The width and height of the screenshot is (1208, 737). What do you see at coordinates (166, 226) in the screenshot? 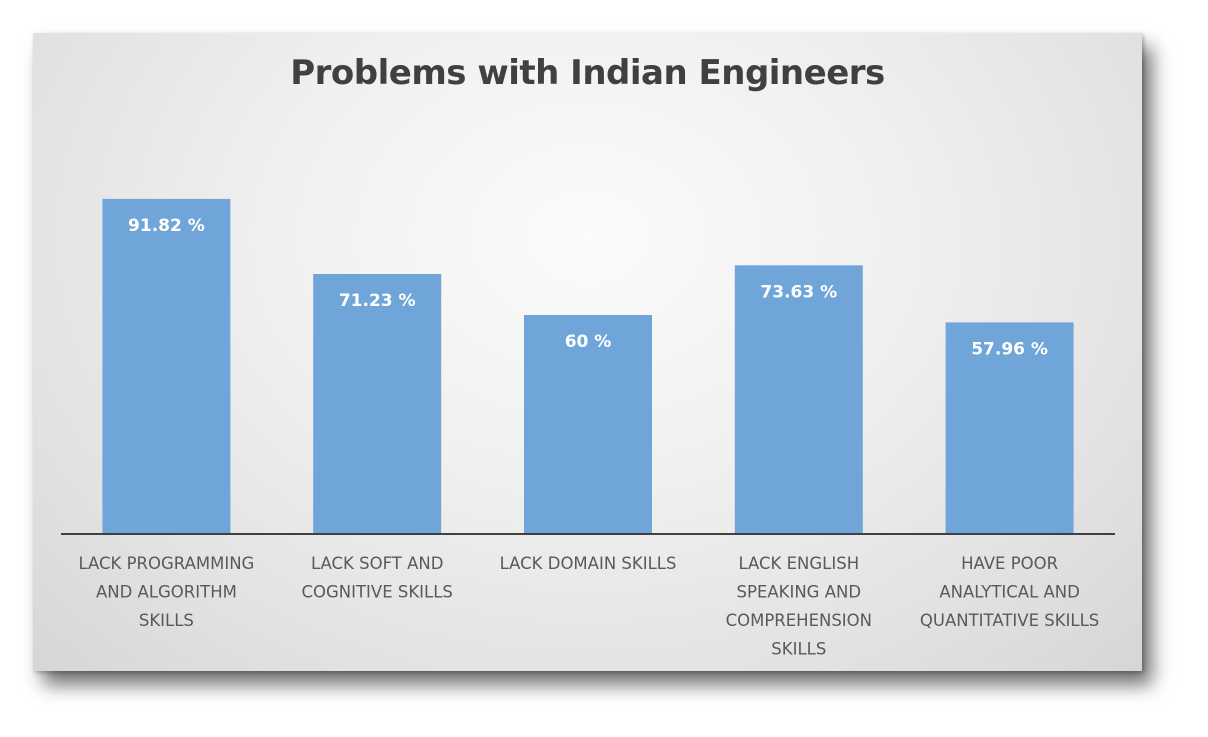
I see `data-label-1: 91.82 %` at bounding box center [166, 226].